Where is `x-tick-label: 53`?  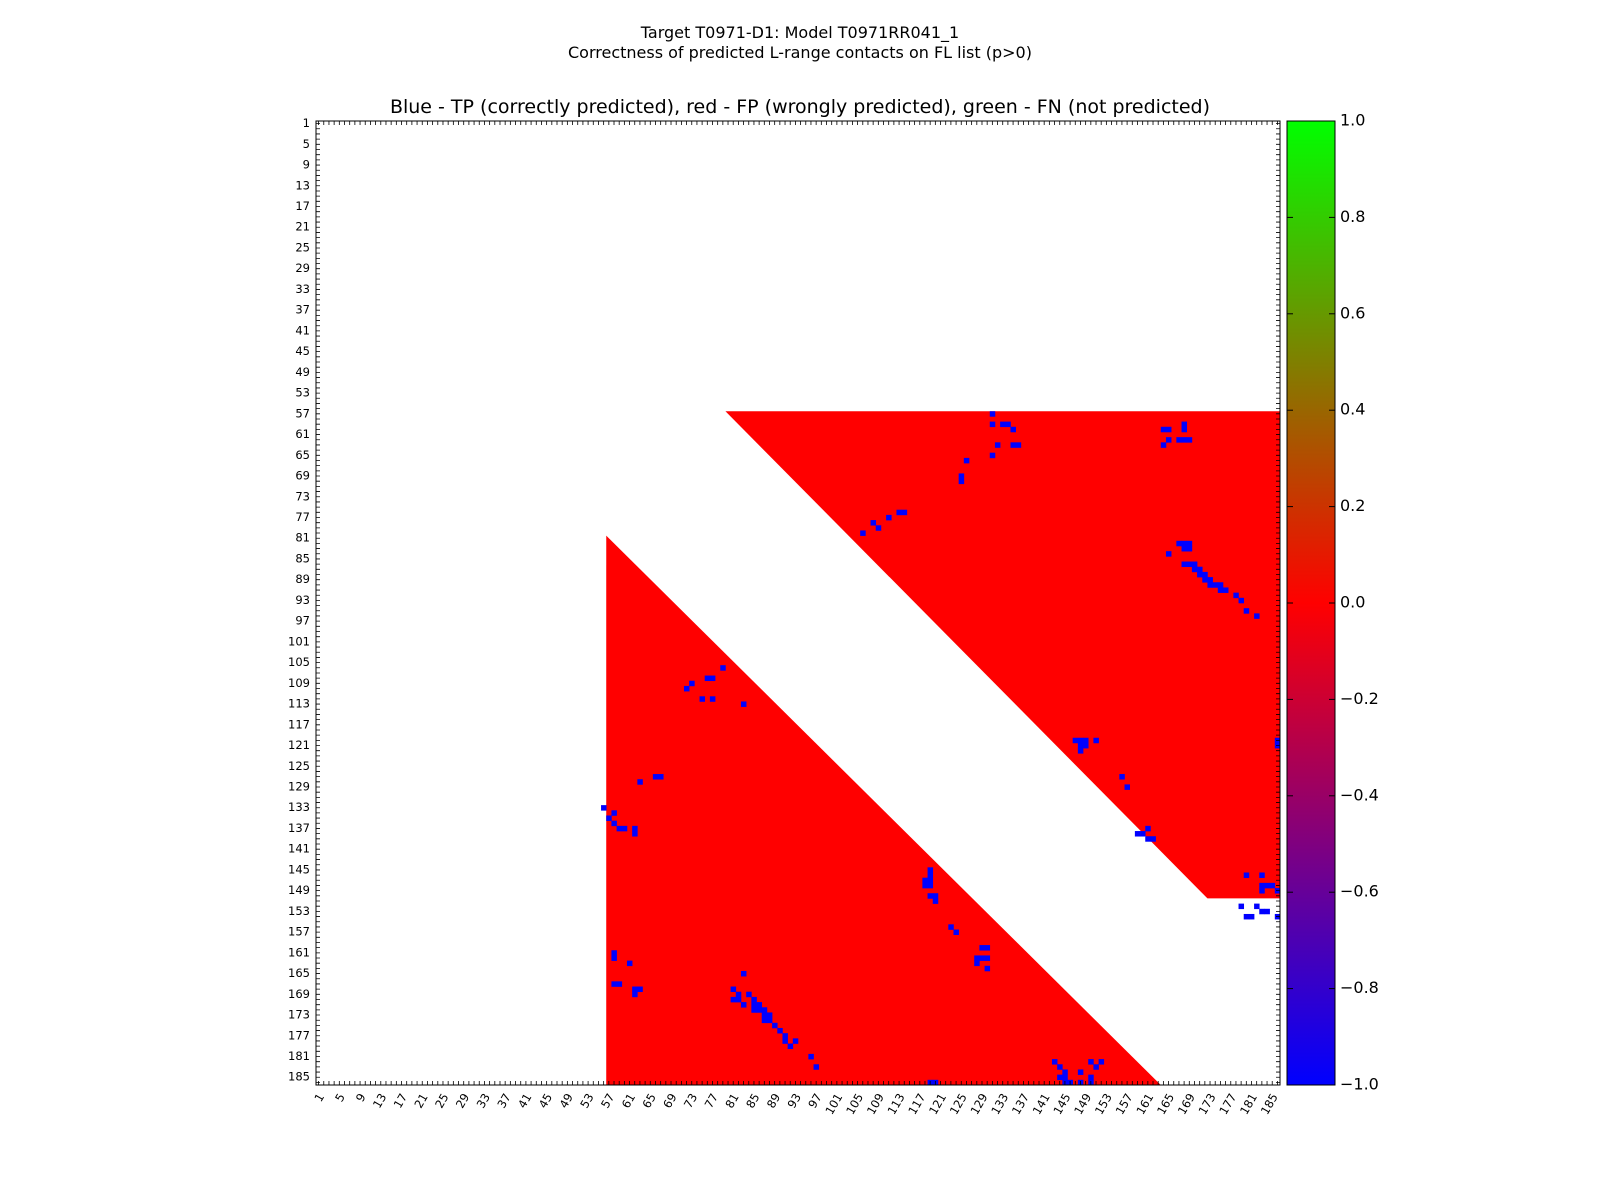
x-tick-label: 53 is located at coordinates (586, 1101).